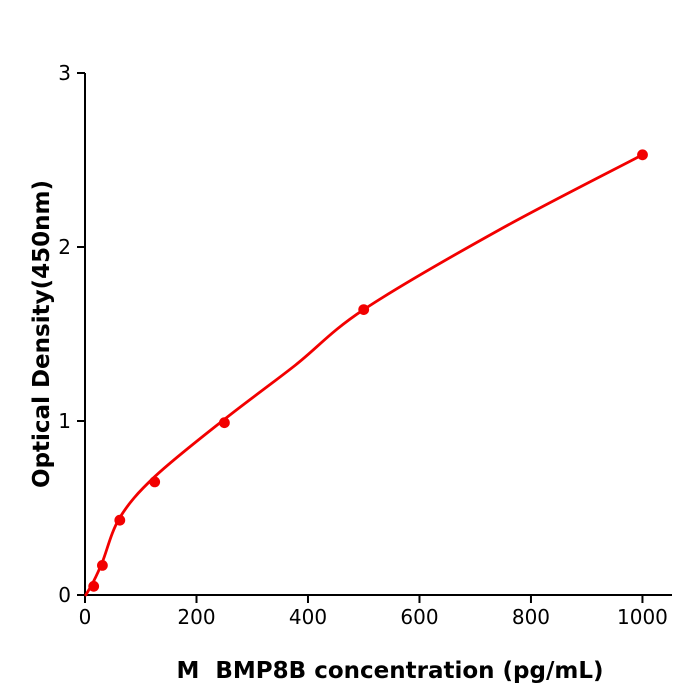 This screenshot has height=700, width=700. I want to click on y-tick-label: 2, so click(64, 247).